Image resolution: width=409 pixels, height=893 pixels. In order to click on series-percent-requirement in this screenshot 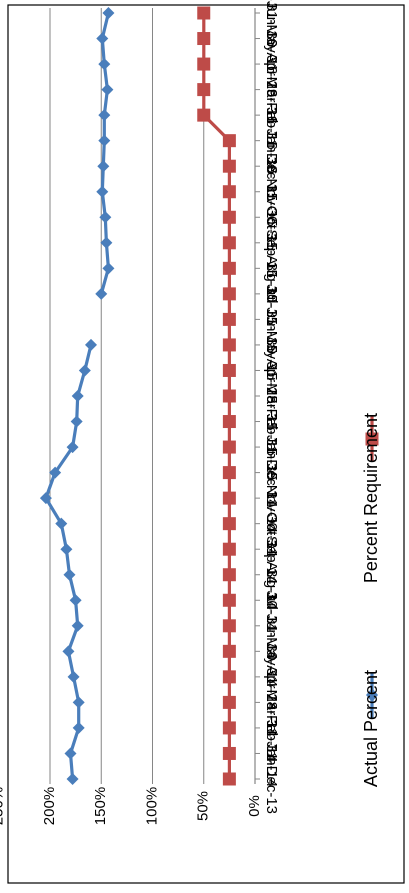, I will do `click(216, 396)`.